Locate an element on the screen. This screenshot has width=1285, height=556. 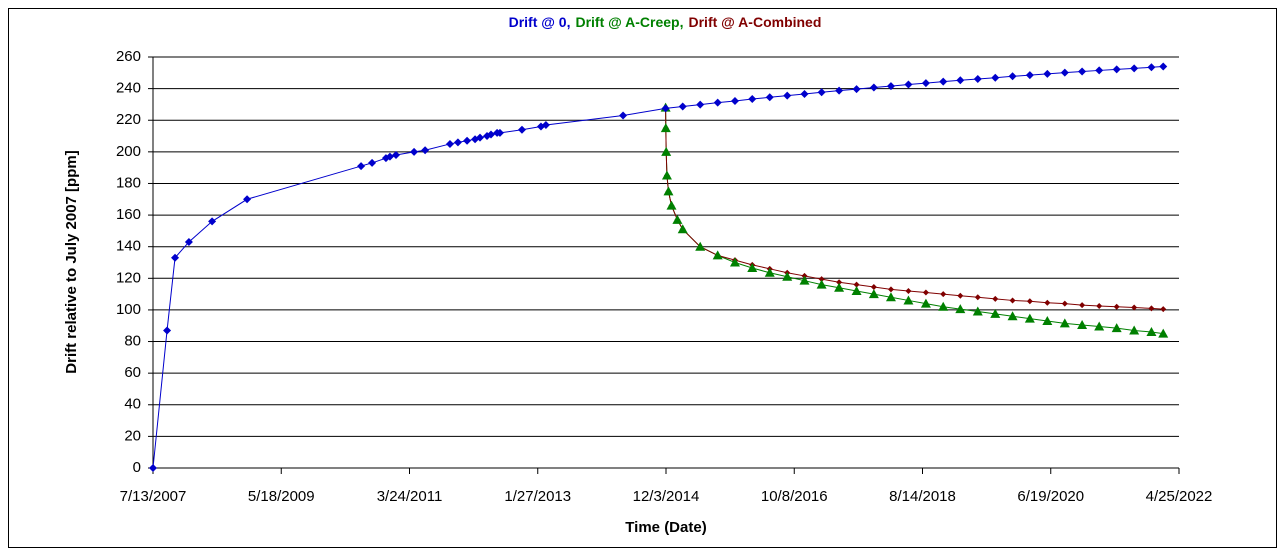
y-tick-label: 140 is located at coordinates (128, 246).